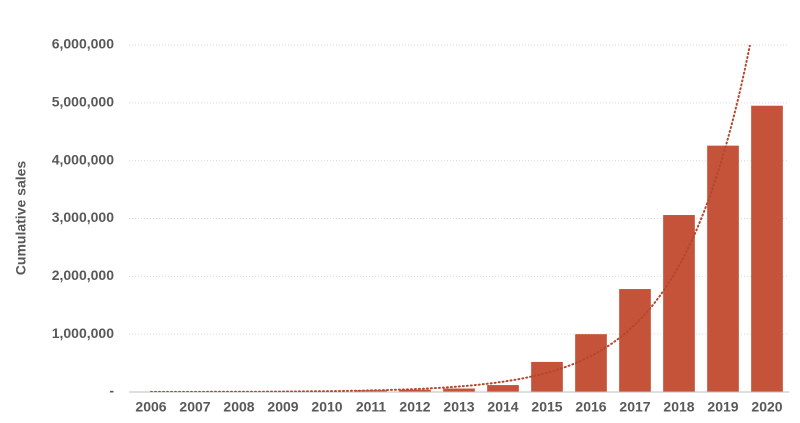 The width and height of the screenshot is (800, 423). What do you see at coordinates (238, 407) in the screenshot?
I see `x-tick-label: 2008` at bounding box center [238, 407].